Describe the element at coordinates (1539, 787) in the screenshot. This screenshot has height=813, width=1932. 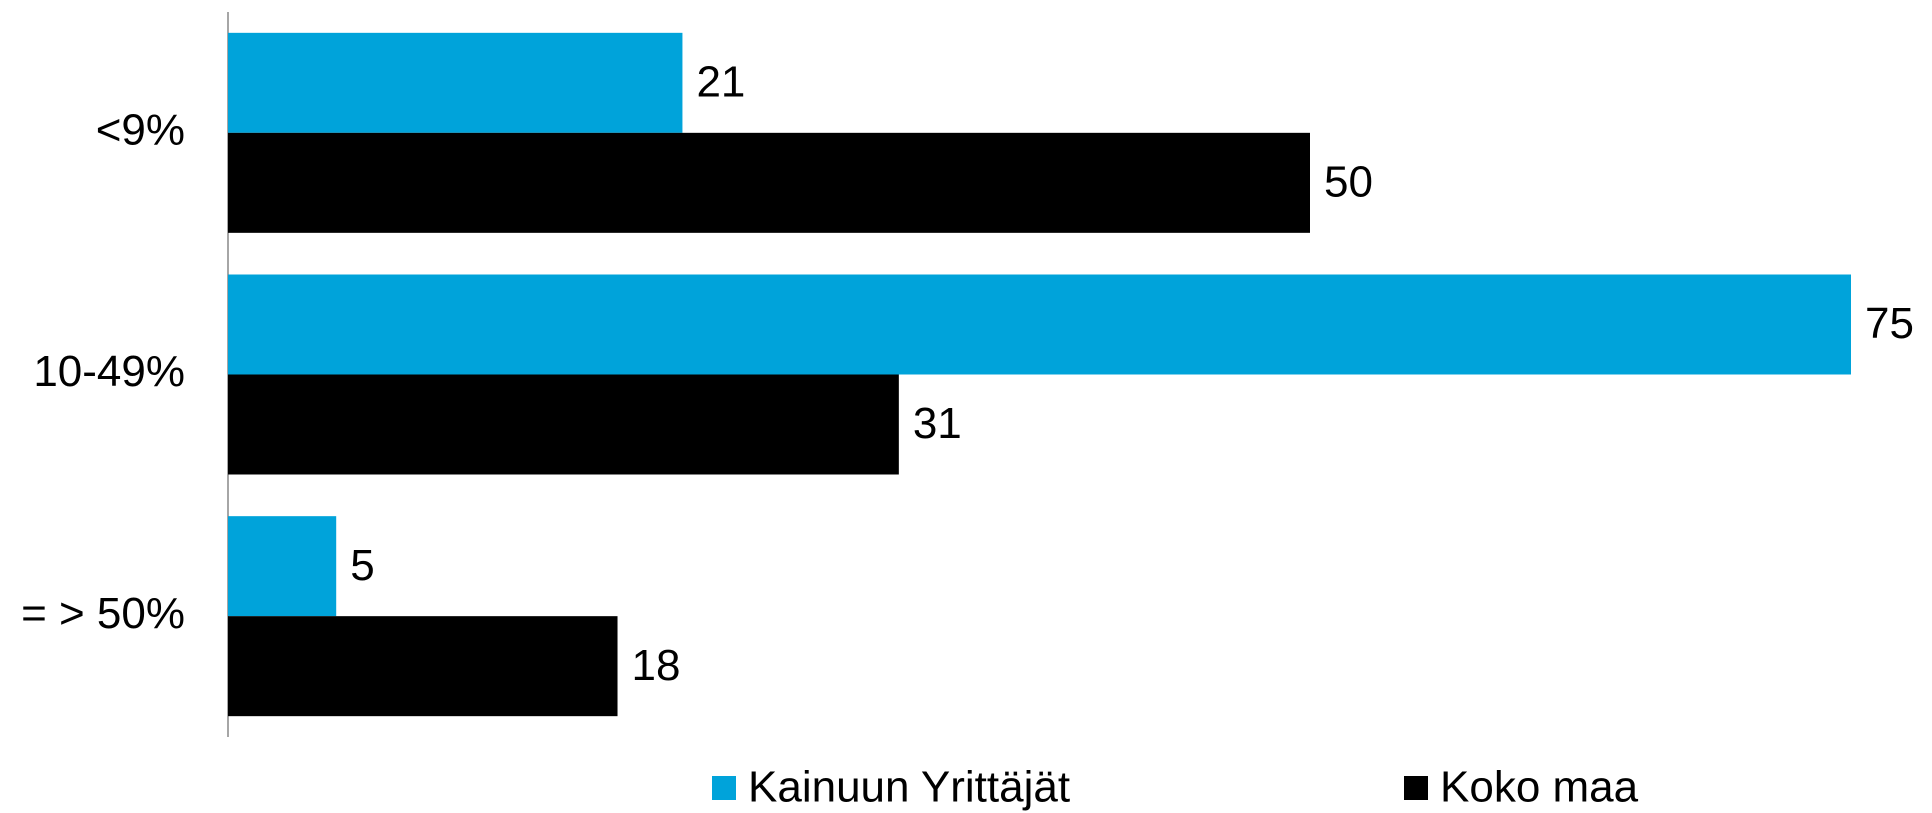
I see `legend-label: Koko maa` at that location.